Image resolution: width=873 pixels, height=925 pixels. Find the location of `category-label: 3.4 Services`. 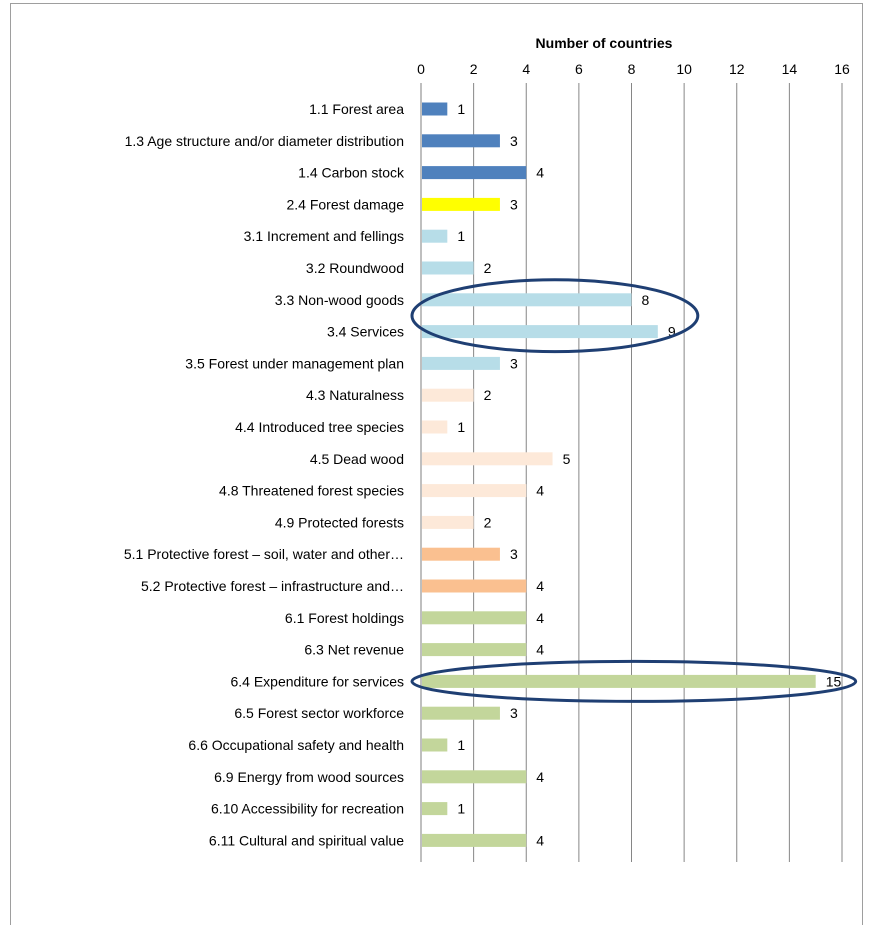

category-label: 3.4 Services is located at coordinates (365, 332).